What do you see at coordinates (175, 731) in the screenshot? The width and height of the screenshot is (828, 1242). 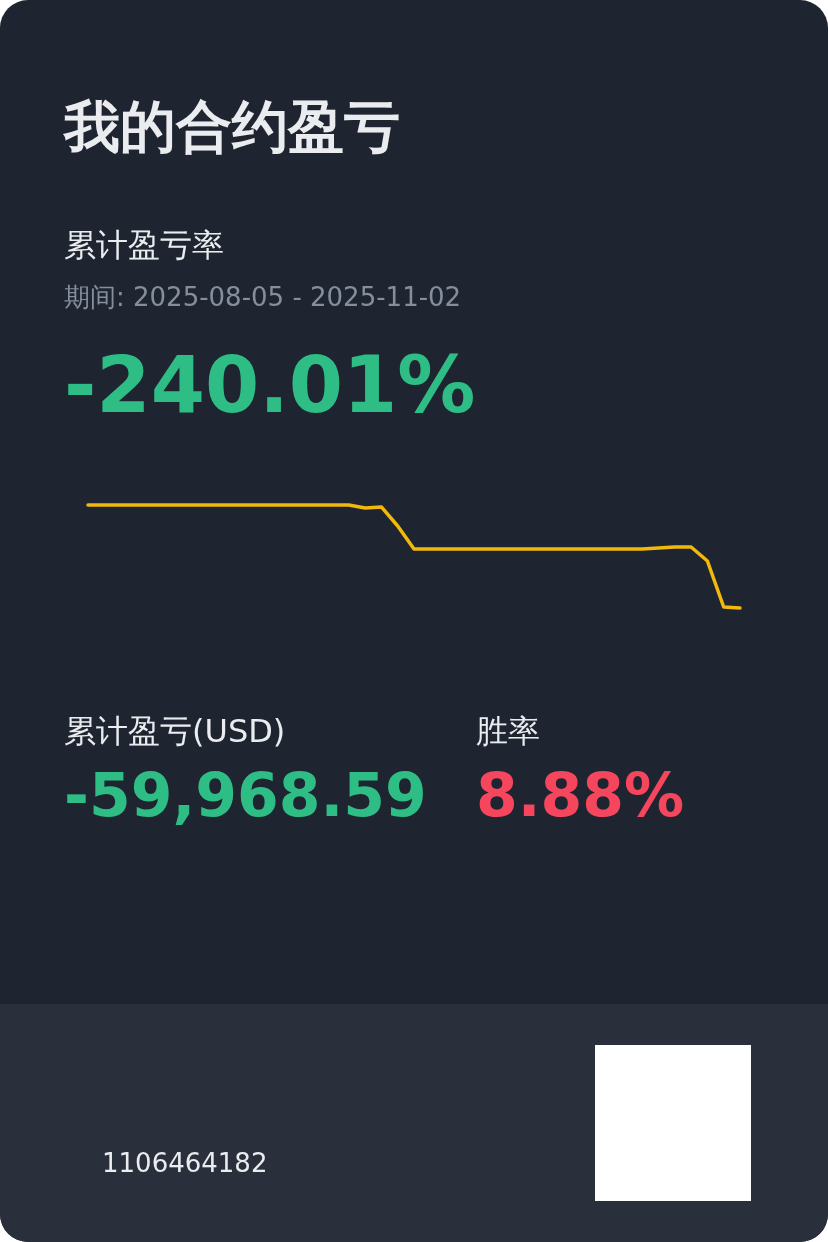 I see `text: 累计盈亏(USD)` at bounding box center [175, 731].